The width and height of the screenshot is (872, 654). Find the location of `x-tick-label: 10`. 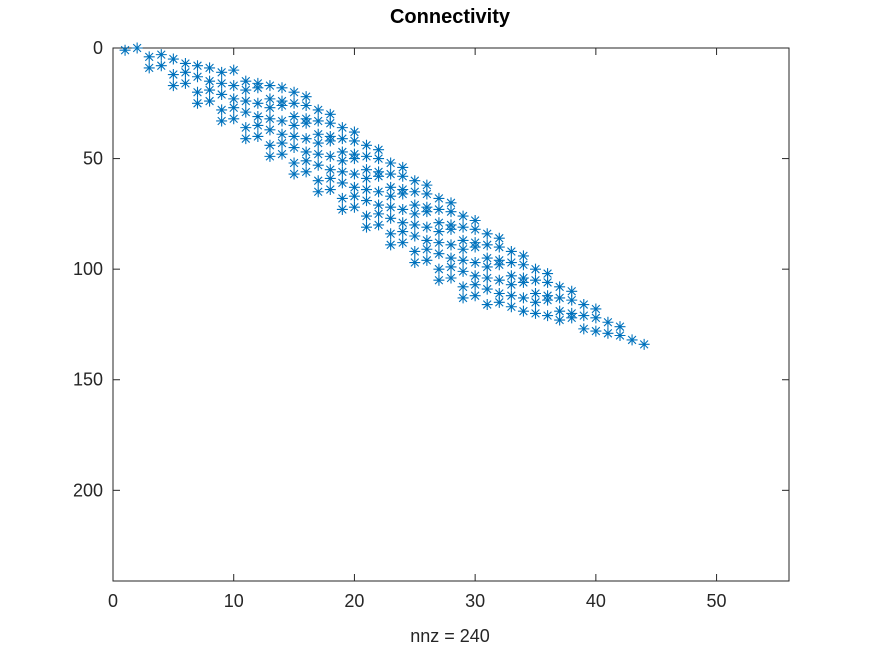

x-tick-label: 10 is located at coordinates (234, 601).